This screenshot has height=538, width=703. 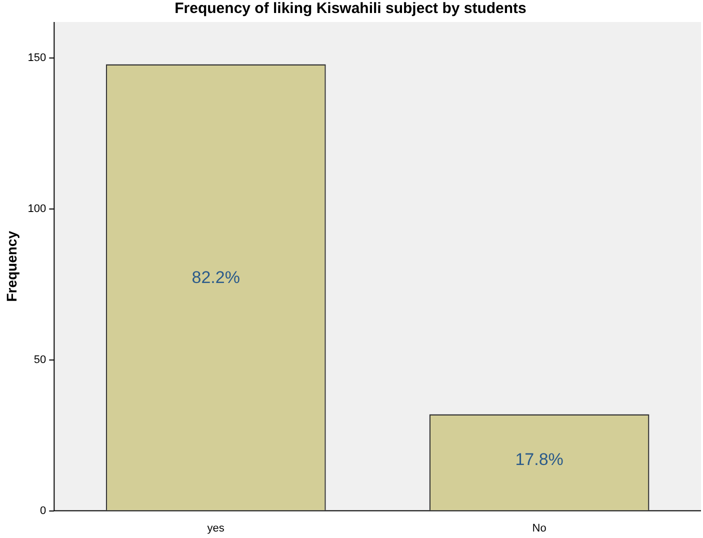 What do you see at coordinates (11, 266) in the screenshot?
I see `y-axis-title: Frequency` at bounding box center [11, 266].